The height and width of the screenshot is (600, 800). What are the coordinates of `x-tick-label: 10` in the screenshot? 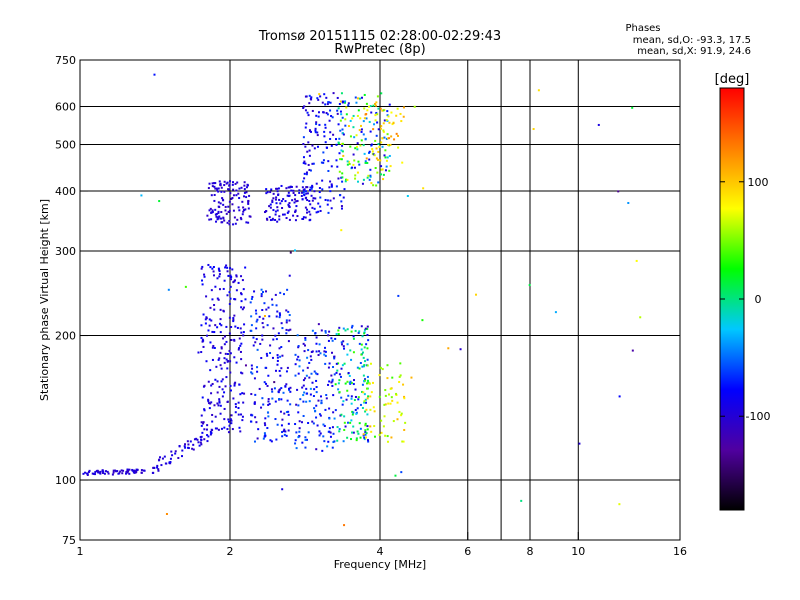 It's located at (578, 551).